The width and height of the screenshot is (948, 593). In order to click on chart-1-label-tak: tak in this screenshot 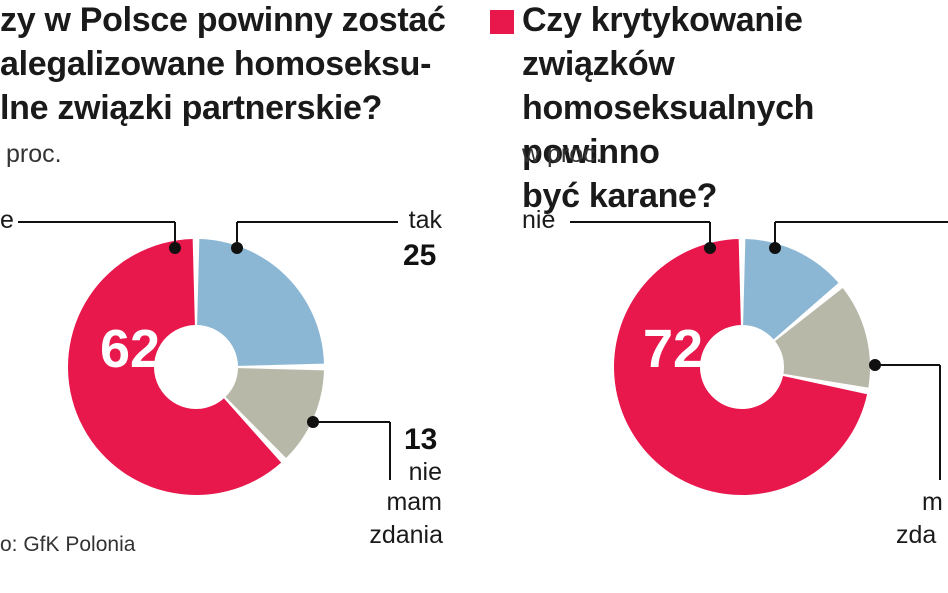, I will do `click(425, 220)`.